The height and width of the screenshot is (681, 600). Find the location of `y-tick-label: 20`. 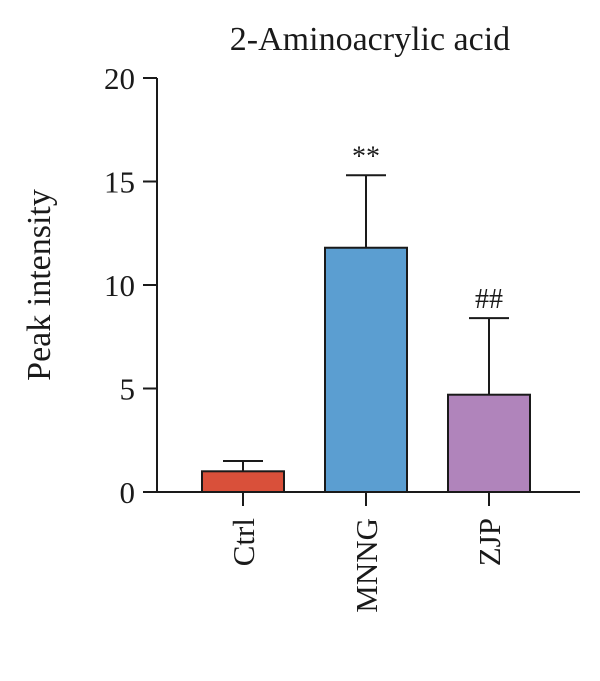

y-tick-label: 20 is located at coordinates (119, 78).